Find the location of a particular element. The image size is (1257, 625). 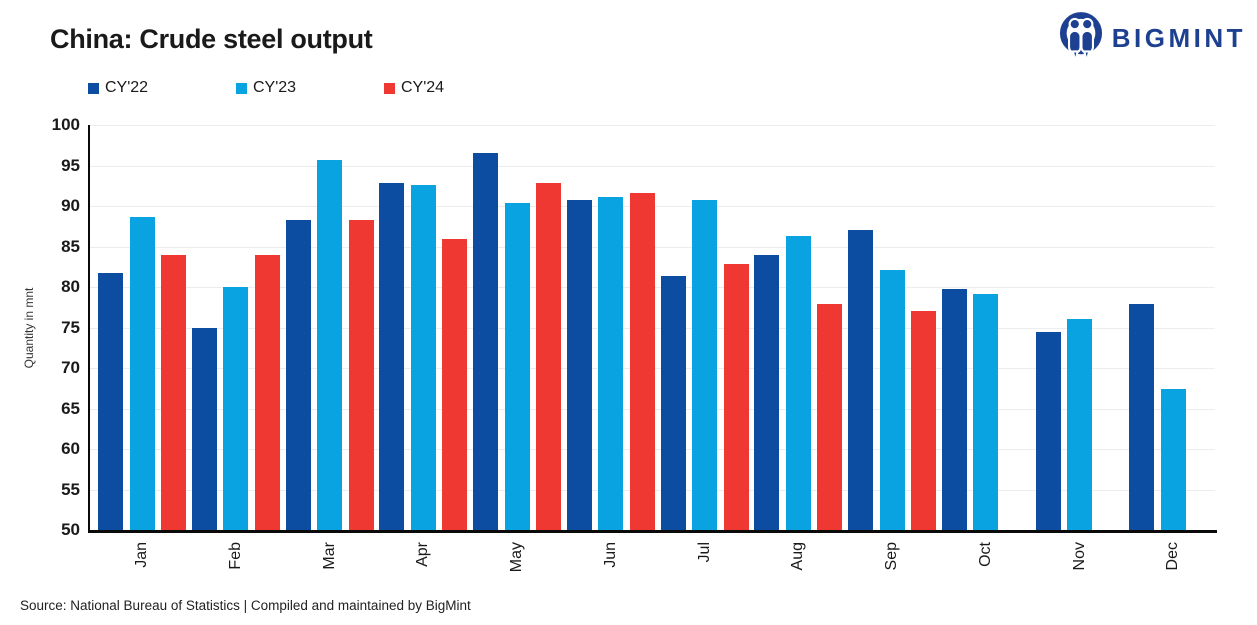

x-tick-jan: Jan is located at coordinates (142, 555).